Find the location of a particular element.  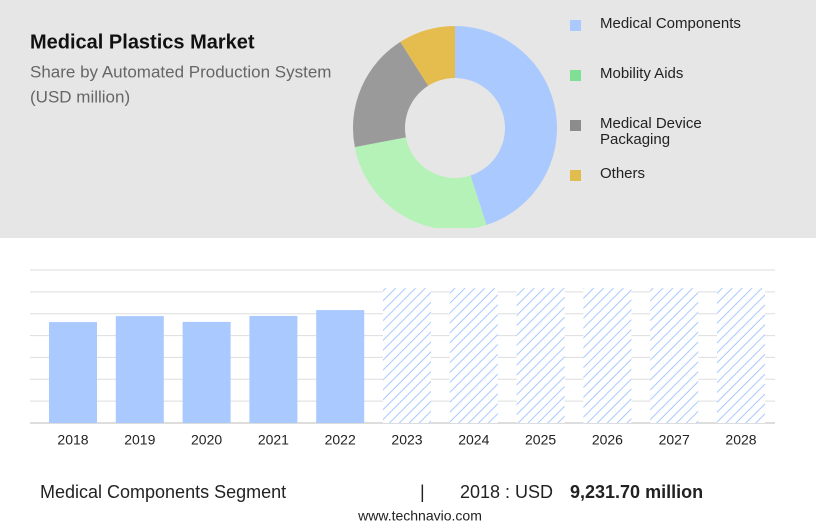

chart-subtitle: Share by Automated Production System is located at coordinates (180, 71).